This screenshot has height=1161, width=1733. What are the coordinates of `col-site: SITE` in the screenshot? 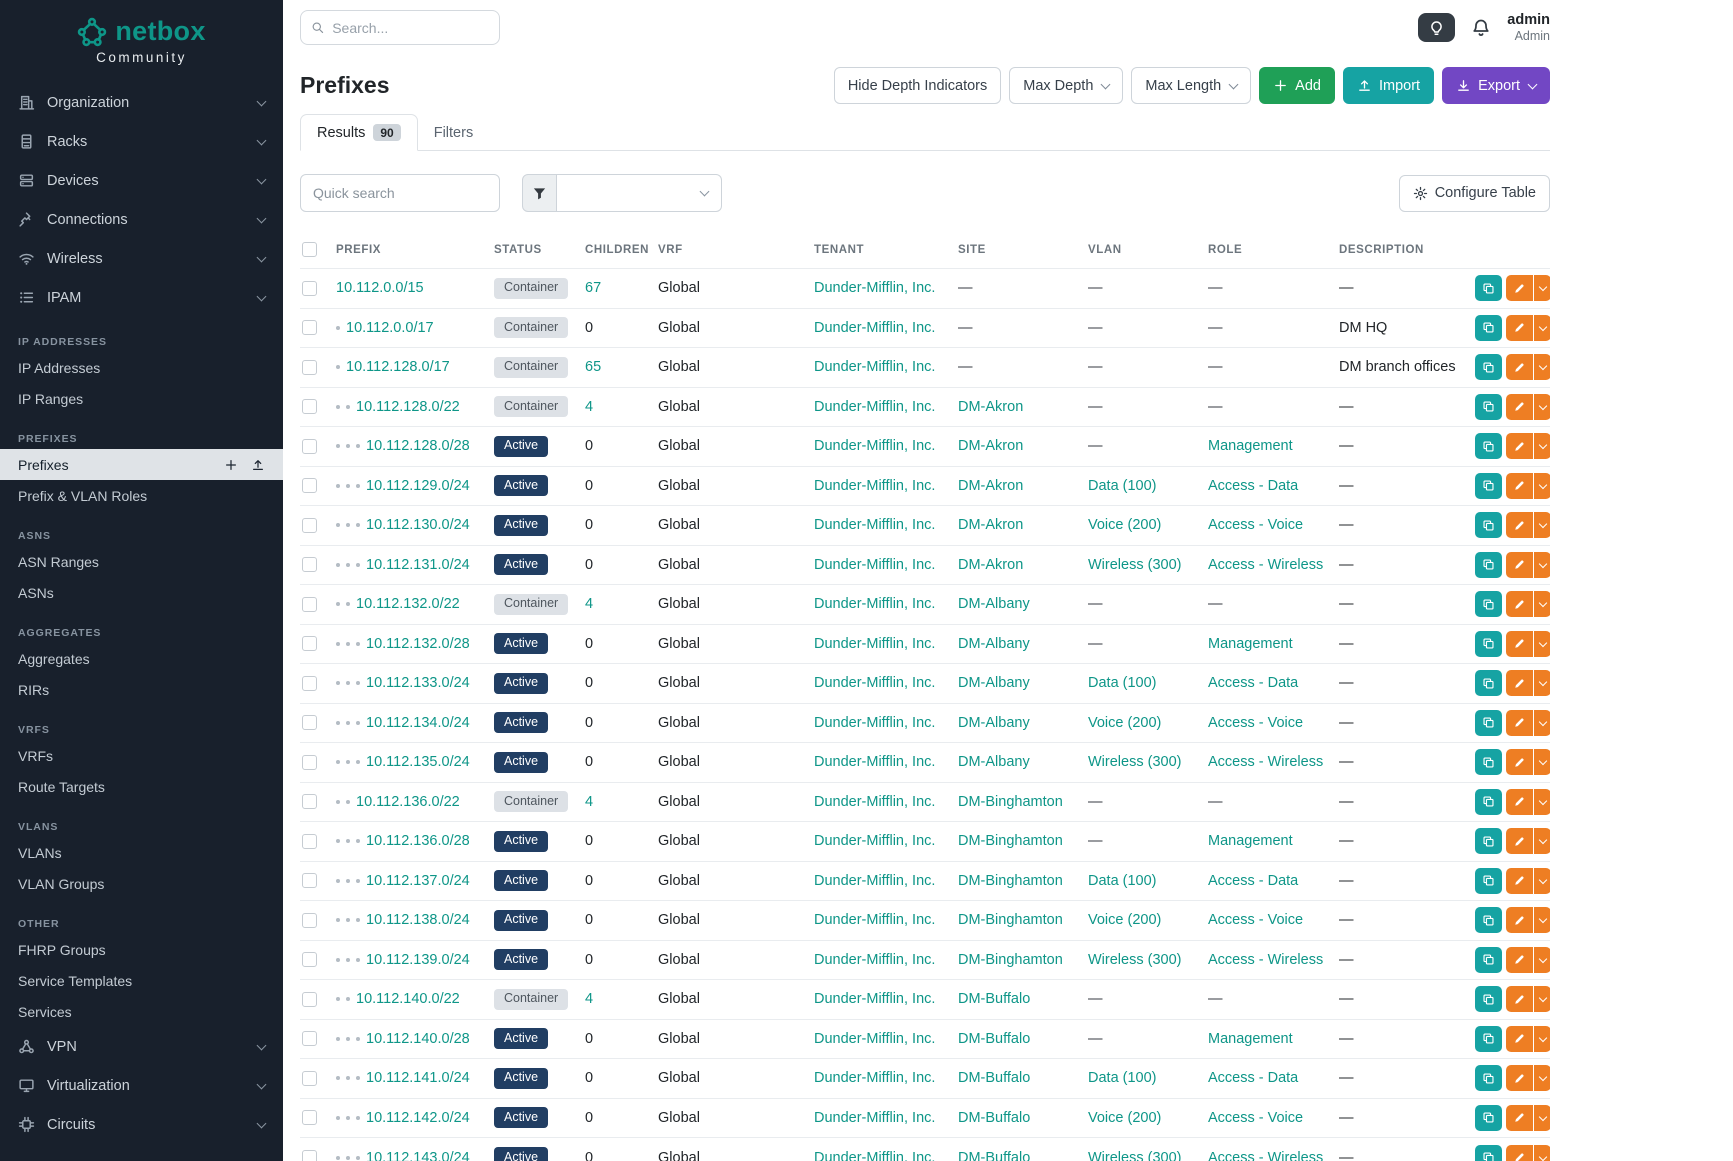 It's located at (972, 249).